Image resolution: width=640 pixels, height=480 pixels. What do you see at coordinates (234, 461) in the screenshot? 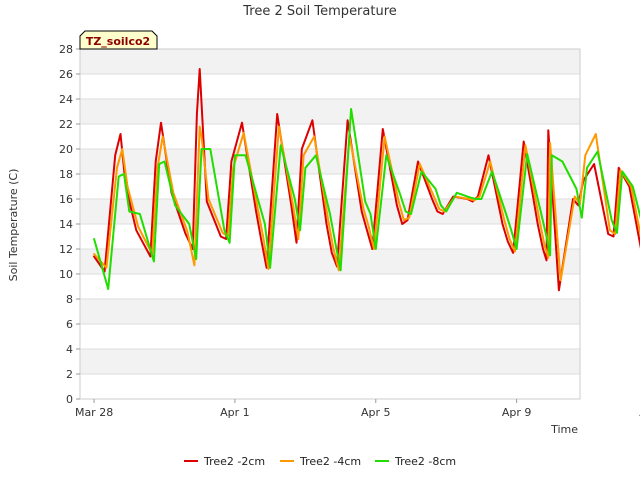
I see `legend-label: Tree2 -2cm` at bounding box center [234, 461].